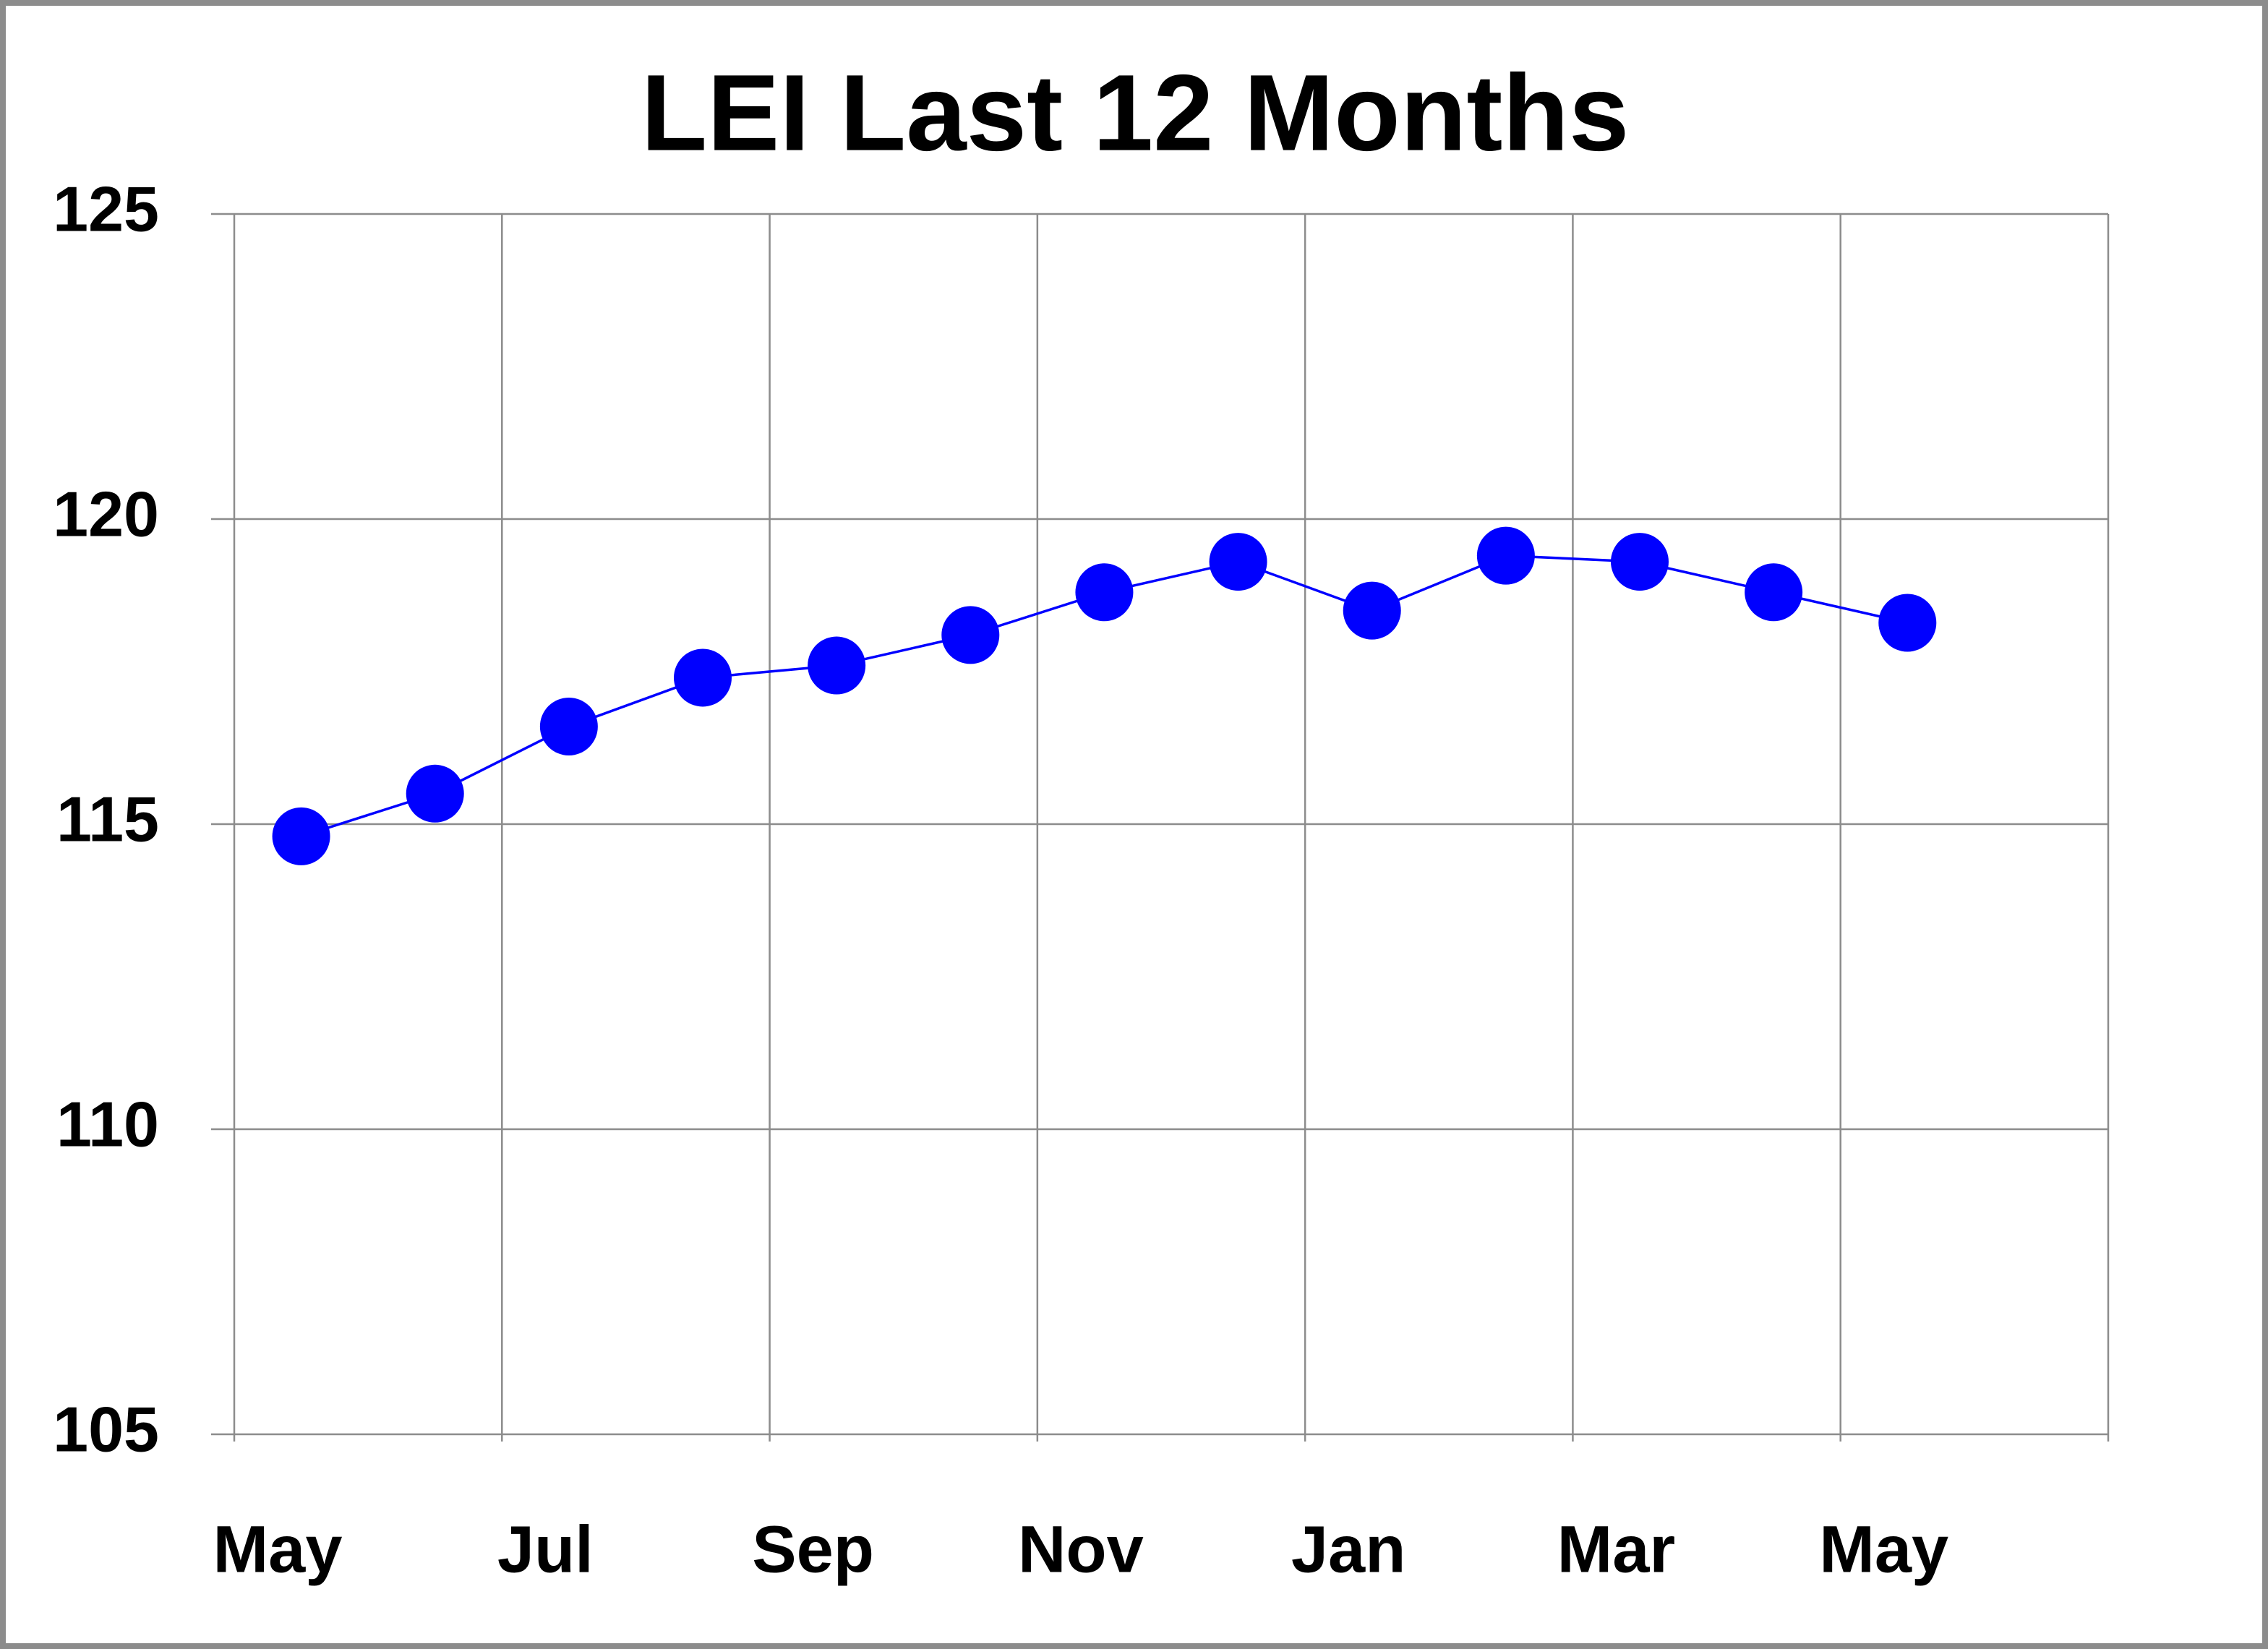 The image size is (2268, 1649). What do you see at coordinates (545, 1549) in the screenshot?
I see `x-tick-label: Jul` at bounding box center [545, 1549].